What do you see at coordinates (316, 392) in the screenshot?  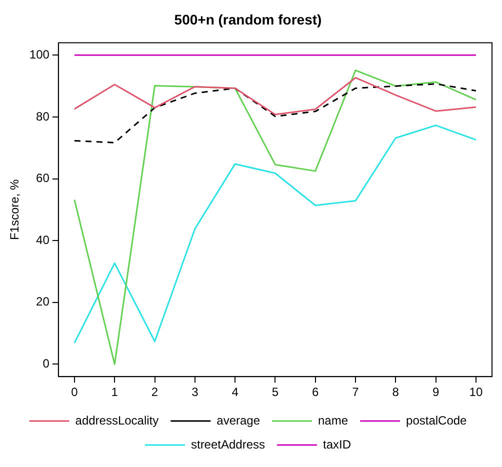 I see `x-tick-label: 6` at bounding box center [316, 392].